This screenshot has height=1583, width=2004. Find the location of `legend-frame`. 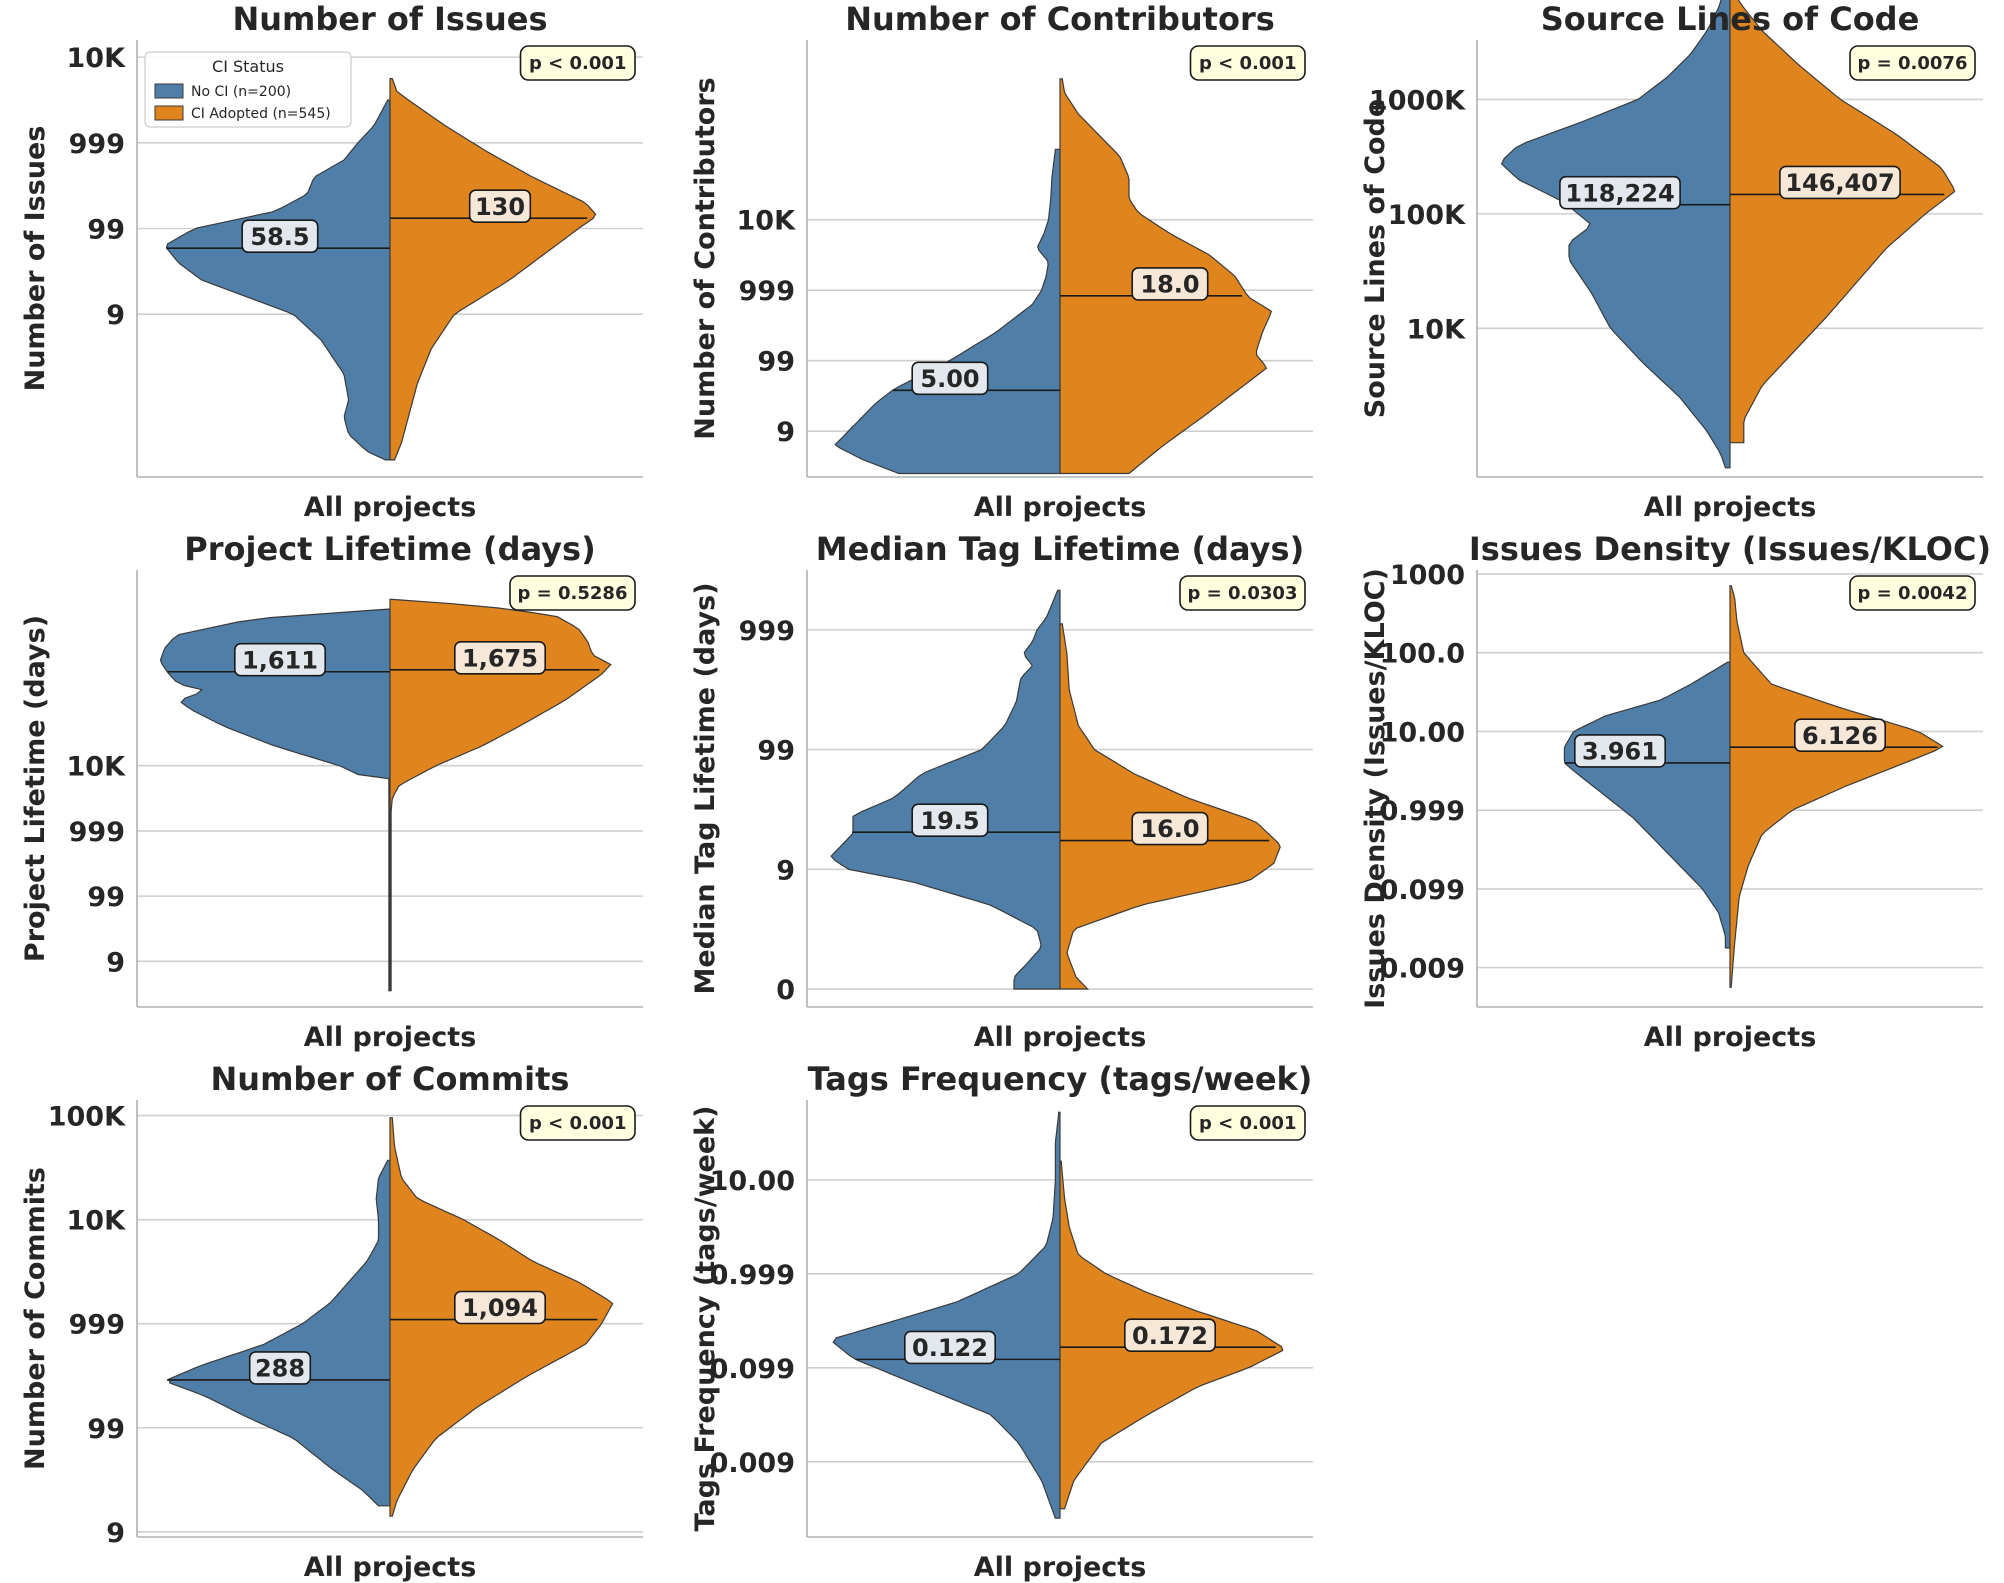

legend-frame is located at coordinates (248, 89).